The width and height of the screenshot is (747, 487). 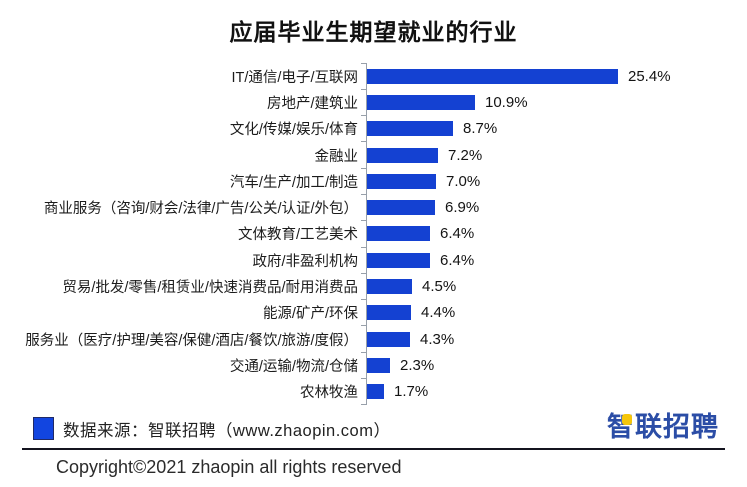 What do you see at coordinates (465, 155) in the screenshot?
I see `value-label: 7.2%` at bounding box center [465, 155].